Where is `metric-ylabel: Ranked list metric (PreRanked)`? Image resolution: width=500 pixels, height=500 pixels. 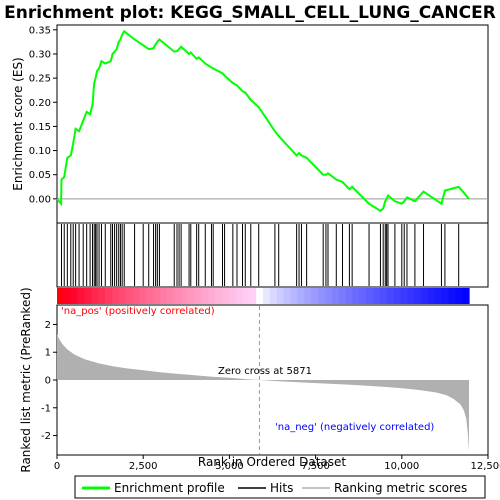 metric-ylabel: Ranked list metric (PreRanked) is located at coordinates (26, 379).